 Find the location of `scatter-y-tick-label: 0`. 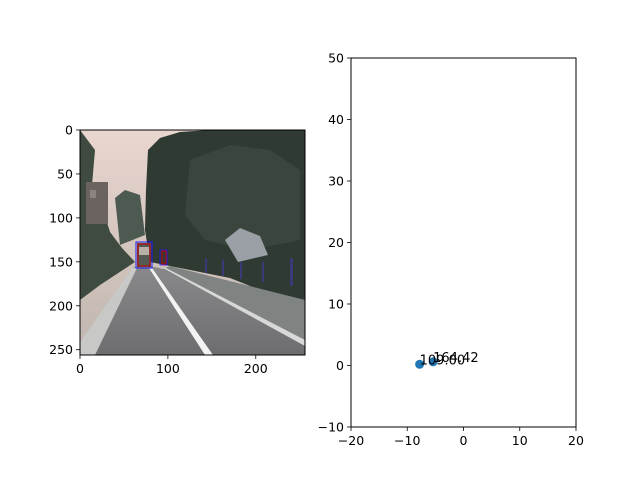

scatter-y-tick-label: 0 is located at coordinates (340, 365).